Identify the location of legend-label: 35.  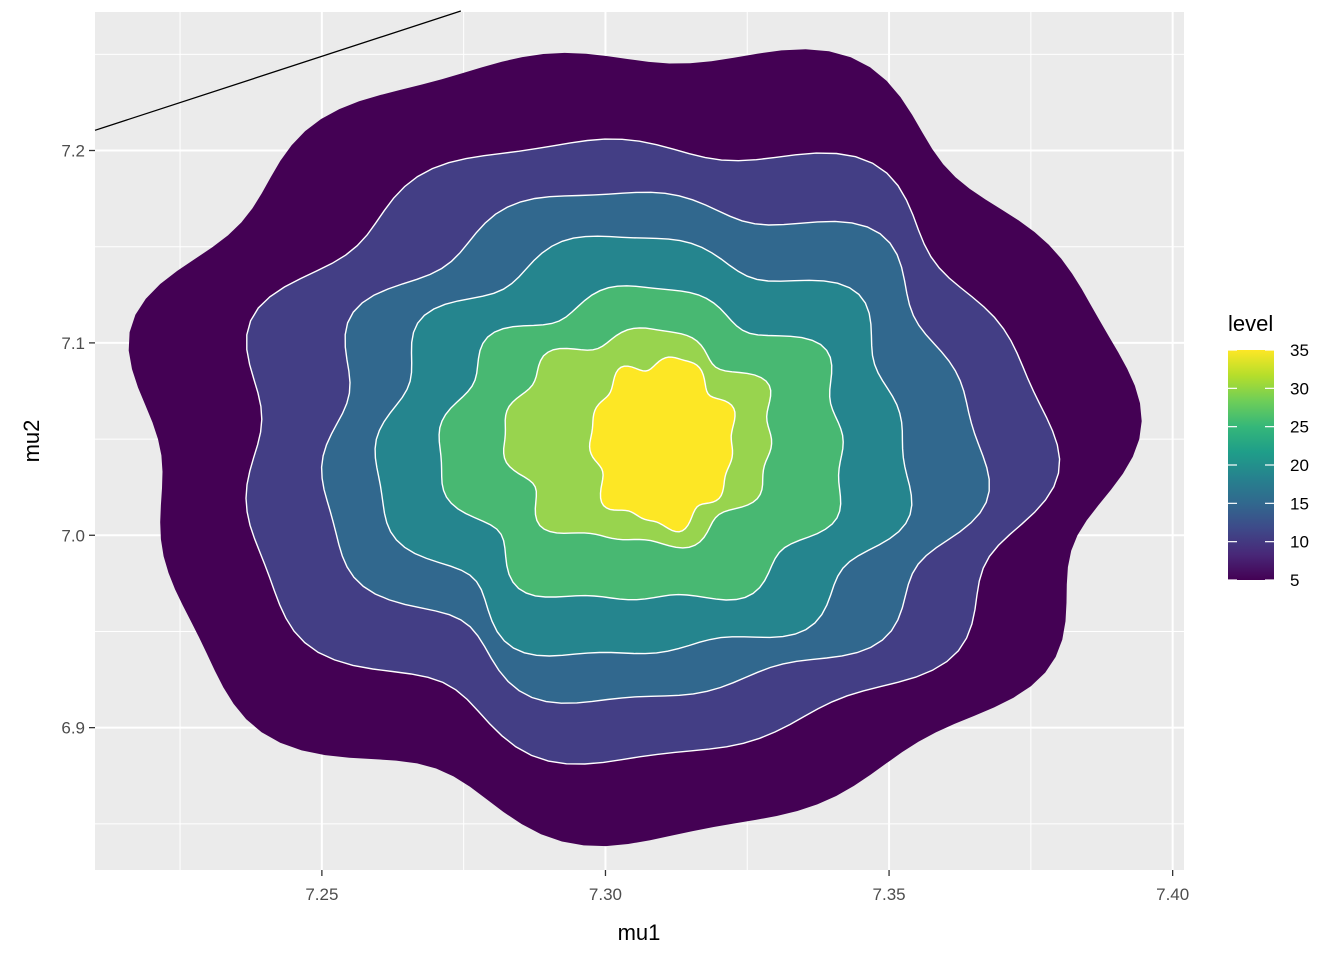
(1299, 350).